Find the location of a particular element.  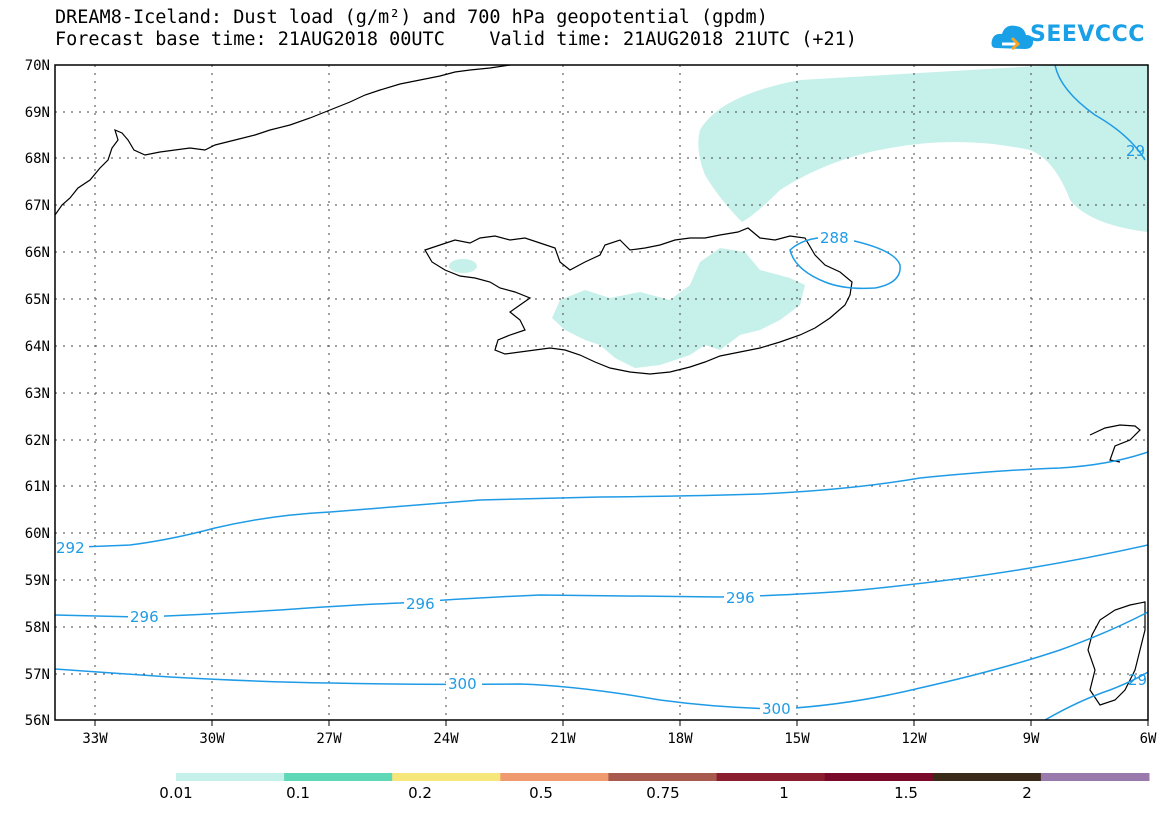

lon-label: 6W is located at coordinates (1148, 739).